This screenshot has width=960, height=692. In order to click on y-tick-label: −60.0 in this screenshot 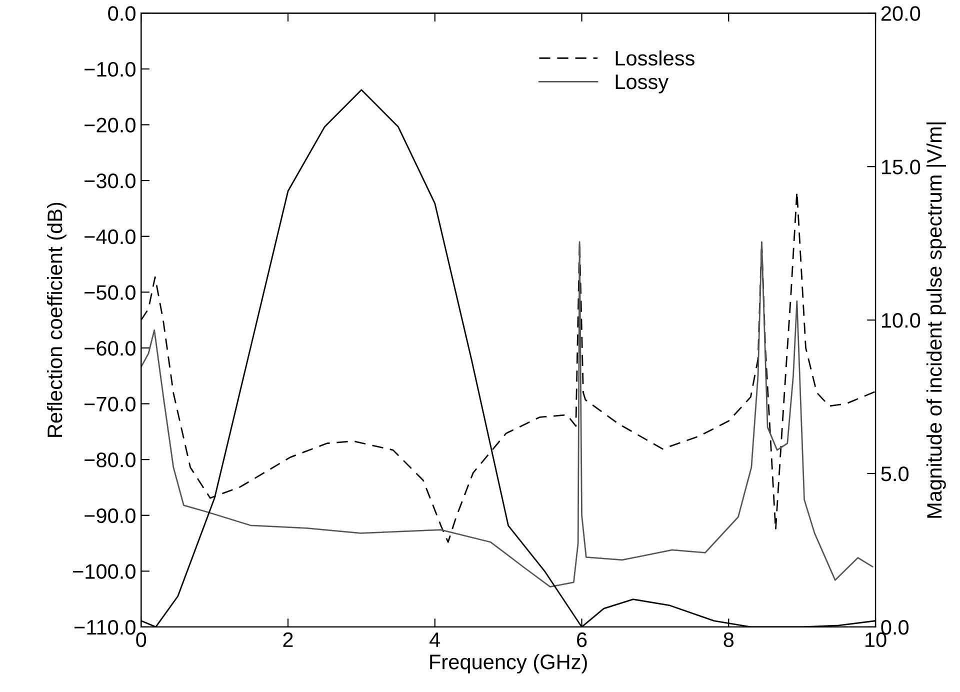, I will do `click(110, 348)`.